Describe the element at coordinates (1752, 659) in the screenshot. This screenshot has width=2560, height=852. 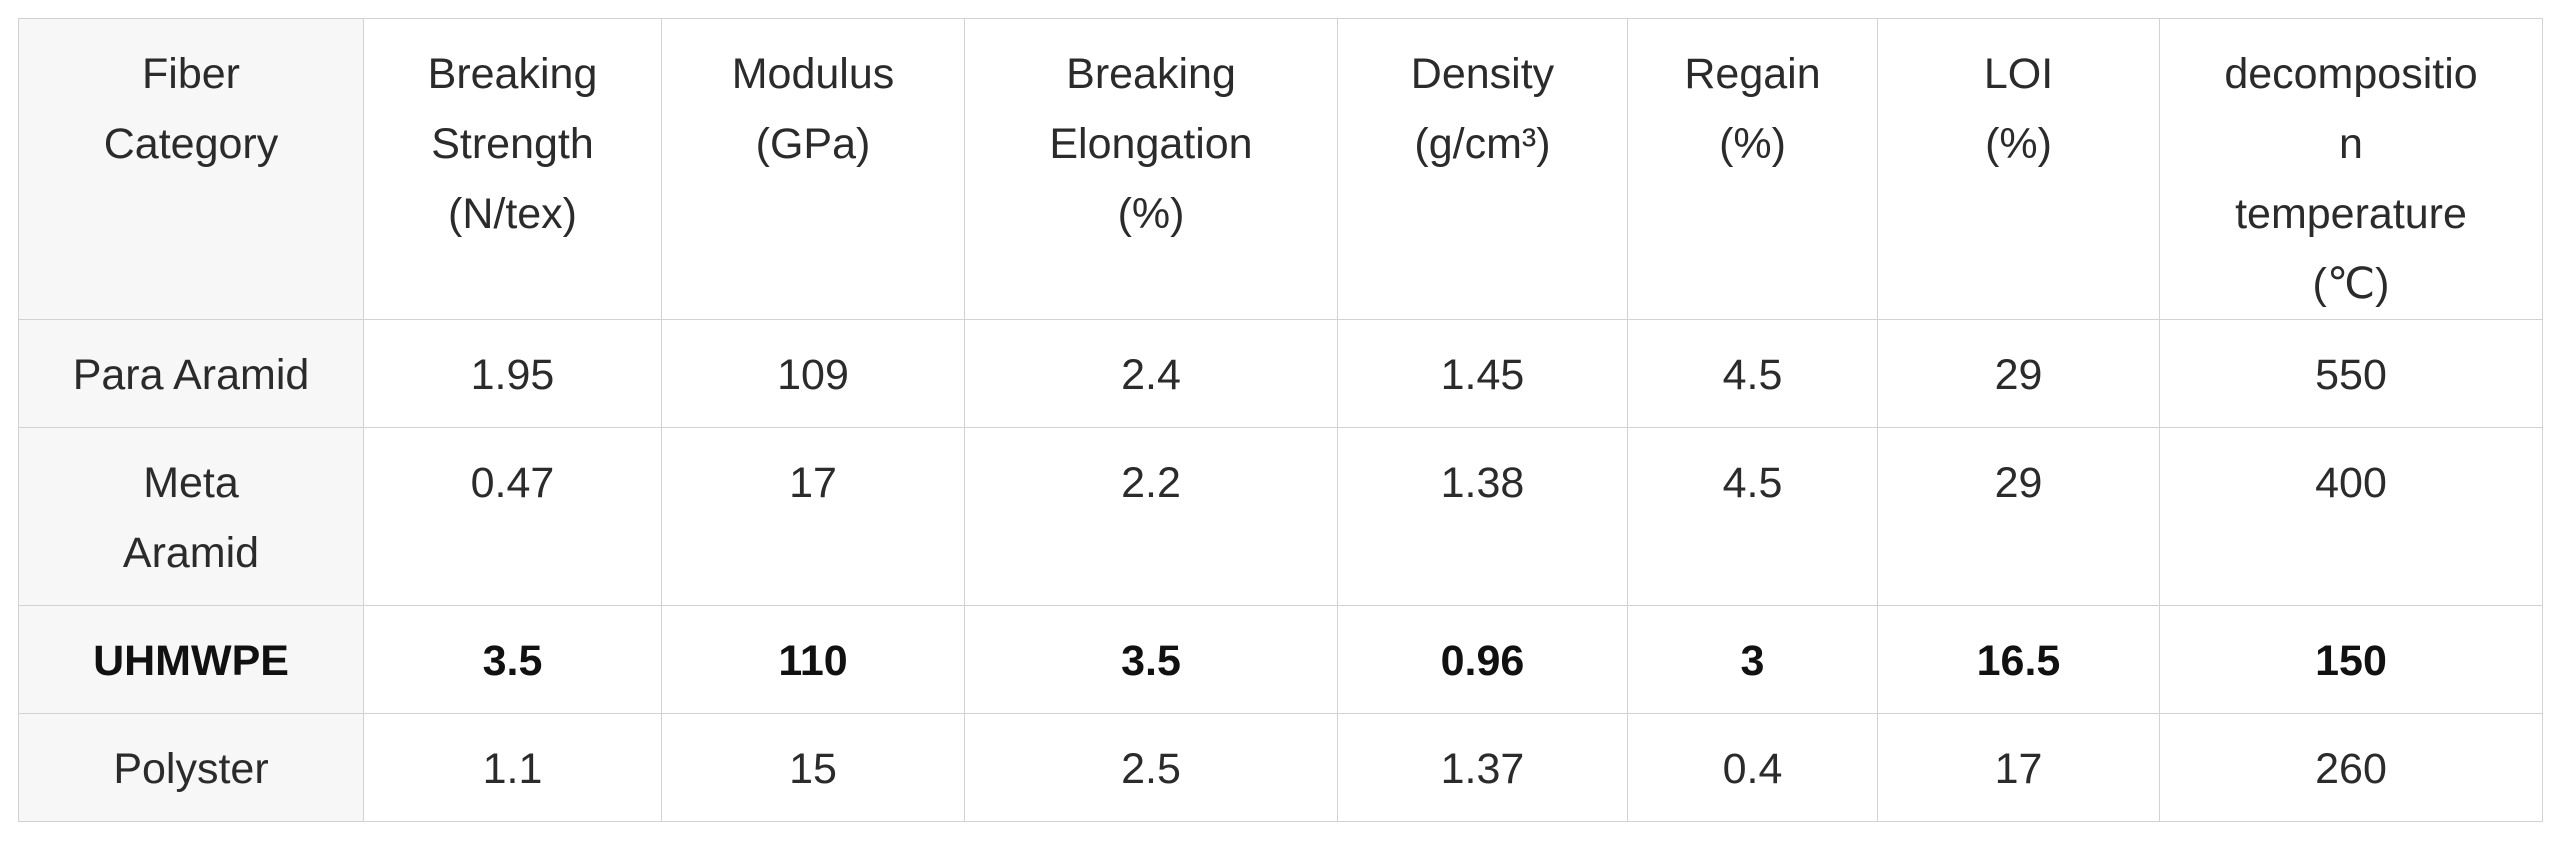
I see `table-cell: 3` at that location.